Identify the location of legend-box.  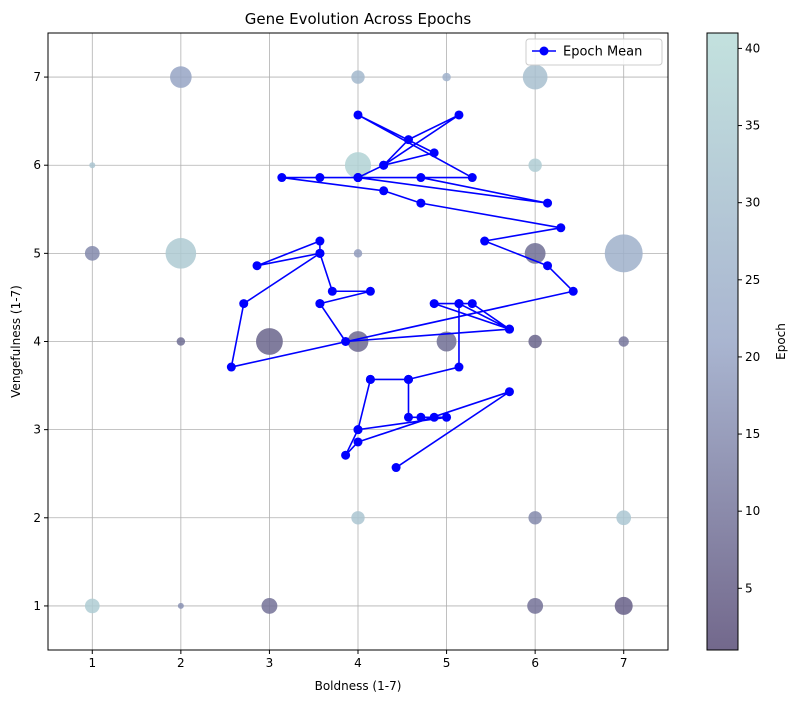
(594, 52).